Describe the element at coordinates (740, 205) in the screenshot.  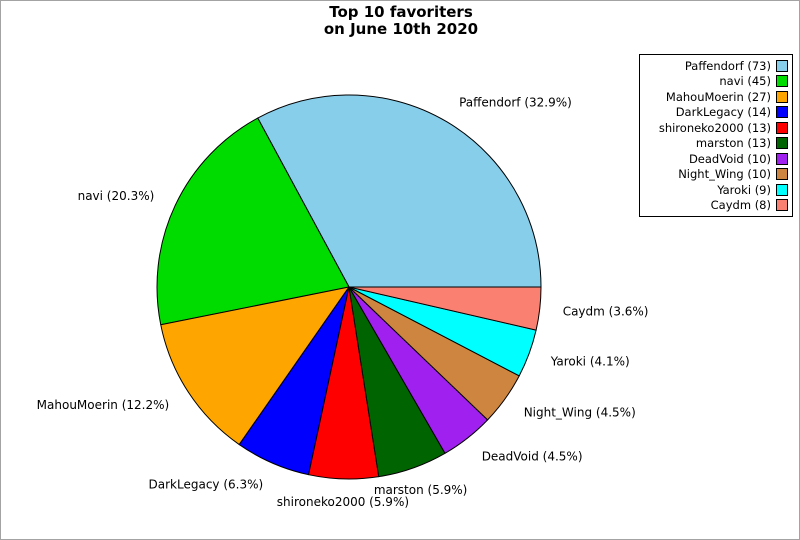
I see `legend-label: Caydm (8)` at that location.